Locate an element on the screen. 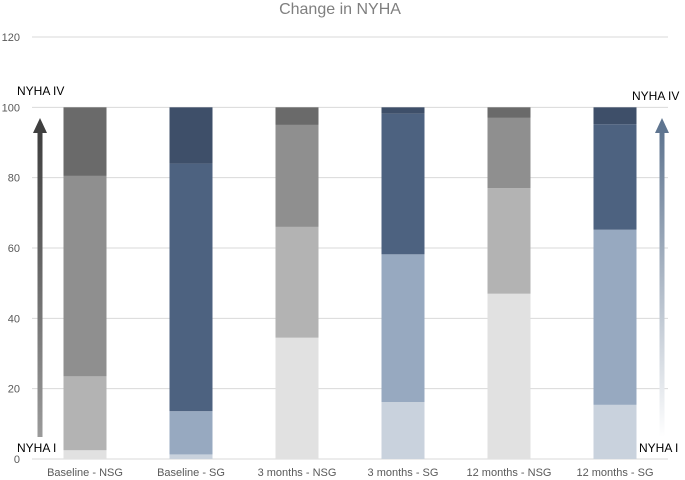  left-arrow is located at coordinates (40, 277).